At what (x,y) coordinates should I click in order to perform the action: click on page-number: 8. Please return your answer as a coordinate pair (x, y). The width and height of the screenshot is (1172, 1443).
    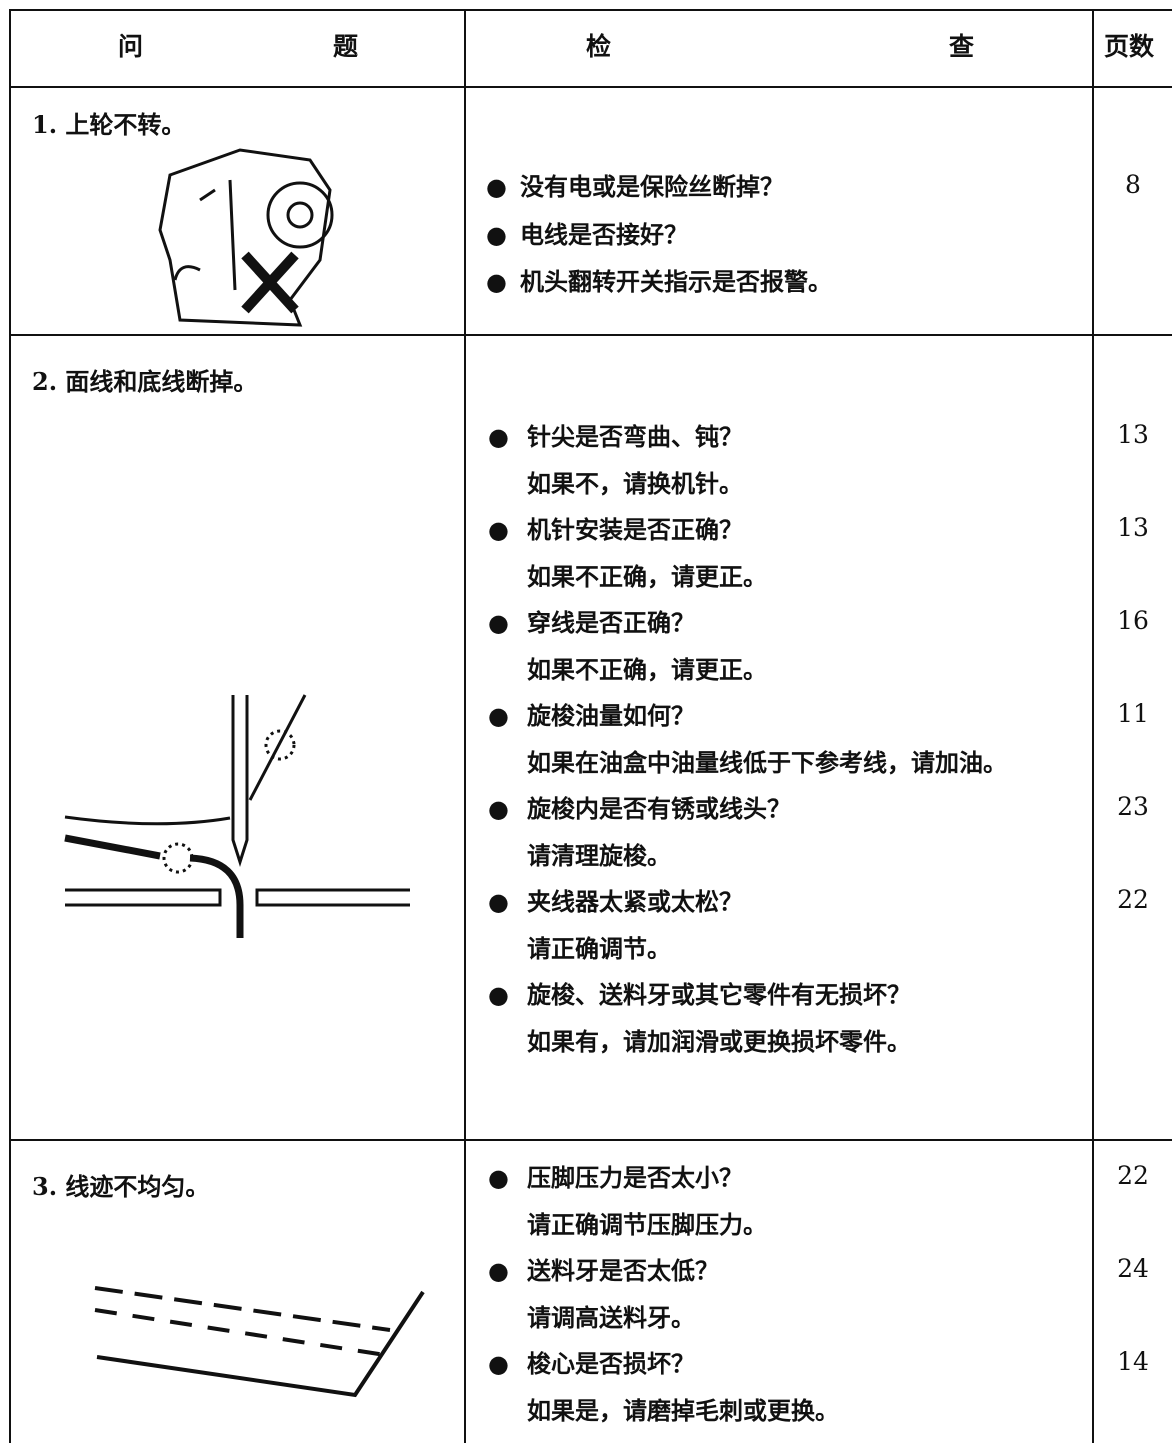
    Looking at the image, I should click on (1133, 184).